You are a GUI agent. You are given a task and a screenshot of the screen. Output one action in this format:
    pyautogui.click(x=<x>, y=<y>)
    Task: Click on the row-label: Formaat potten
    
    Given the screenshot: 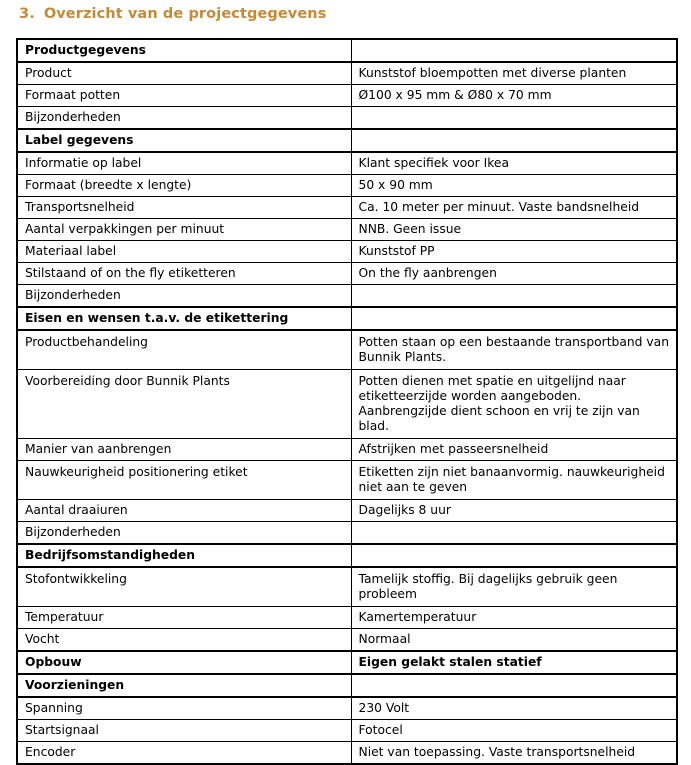 What is the action you would take?
    pyautogui.click(x=184, y=95)
    